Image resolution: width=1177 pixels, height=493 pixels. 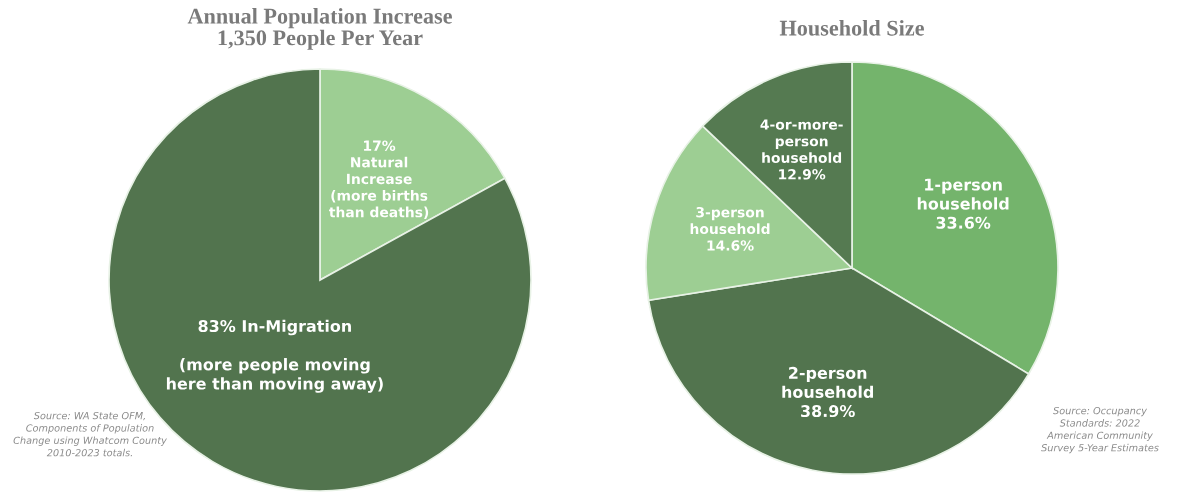 What do you see at coordinates (1100, 430) in the screenshot?
I see `source-note: Source: Occupancy Standards: 2022 American Community Survey 5-Year Estimates` at bounding box center [1100, 430].